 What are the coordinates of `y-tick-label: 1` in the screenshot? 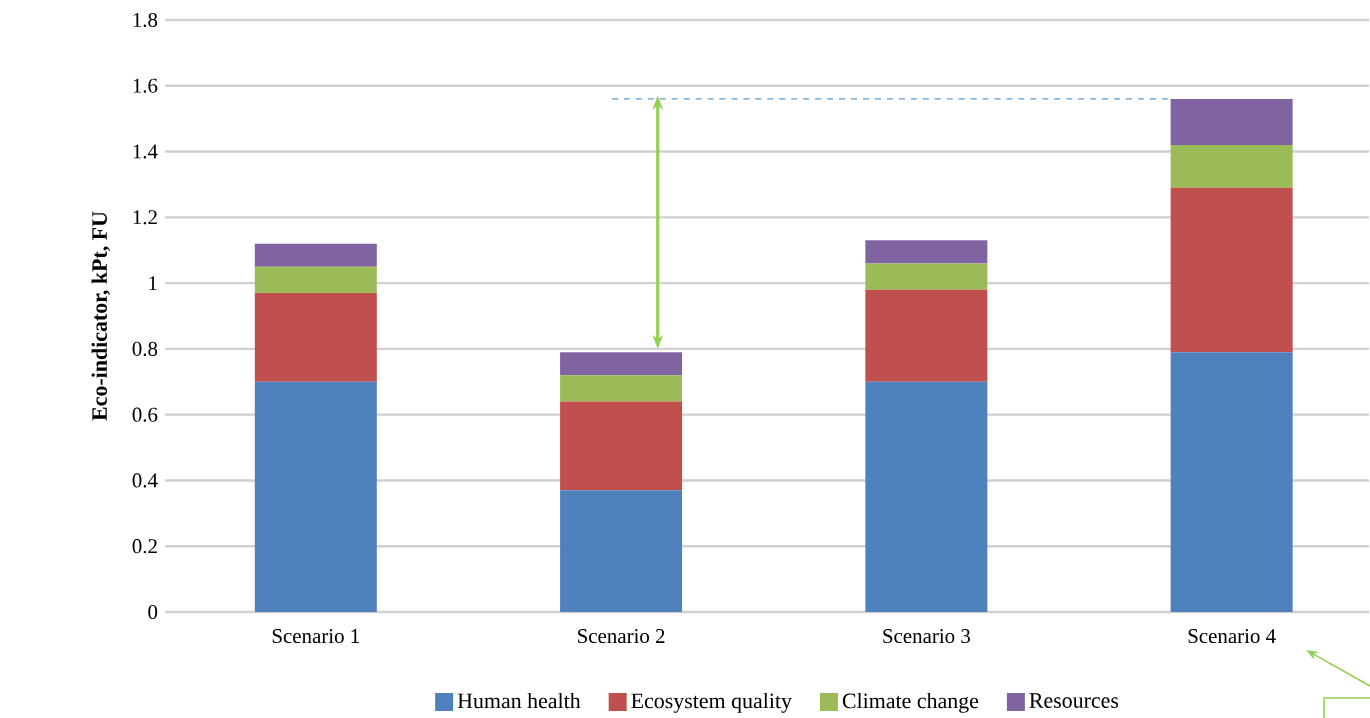 It's located at (153, 283).